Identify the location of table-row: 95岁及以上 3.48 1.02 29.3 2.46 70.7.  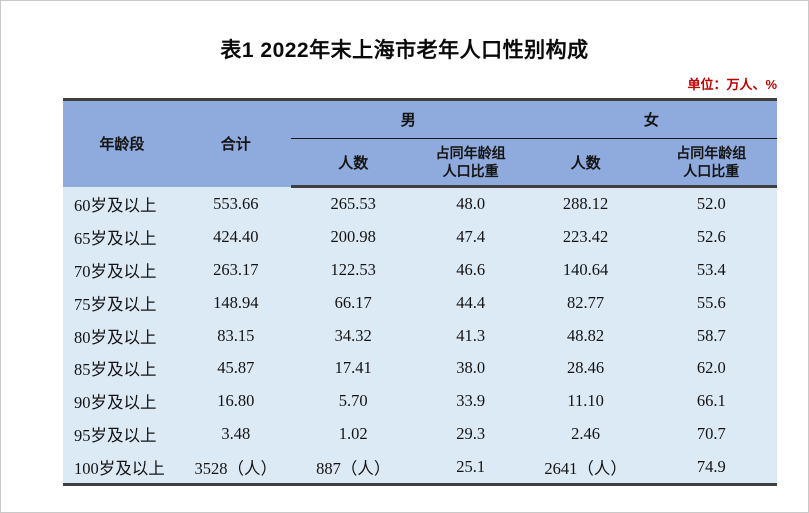
(420, 434).